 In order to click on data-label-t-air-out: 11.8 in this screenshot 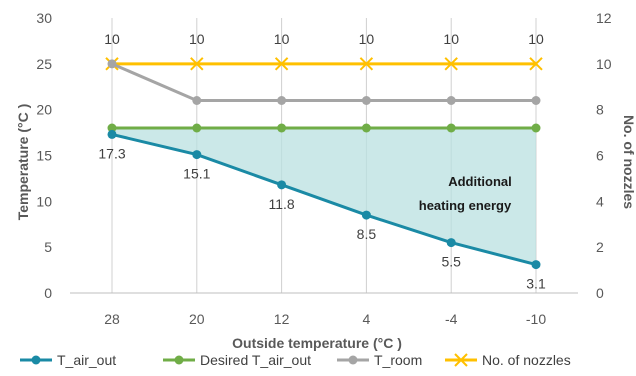, I will do `click(281, 204)`.